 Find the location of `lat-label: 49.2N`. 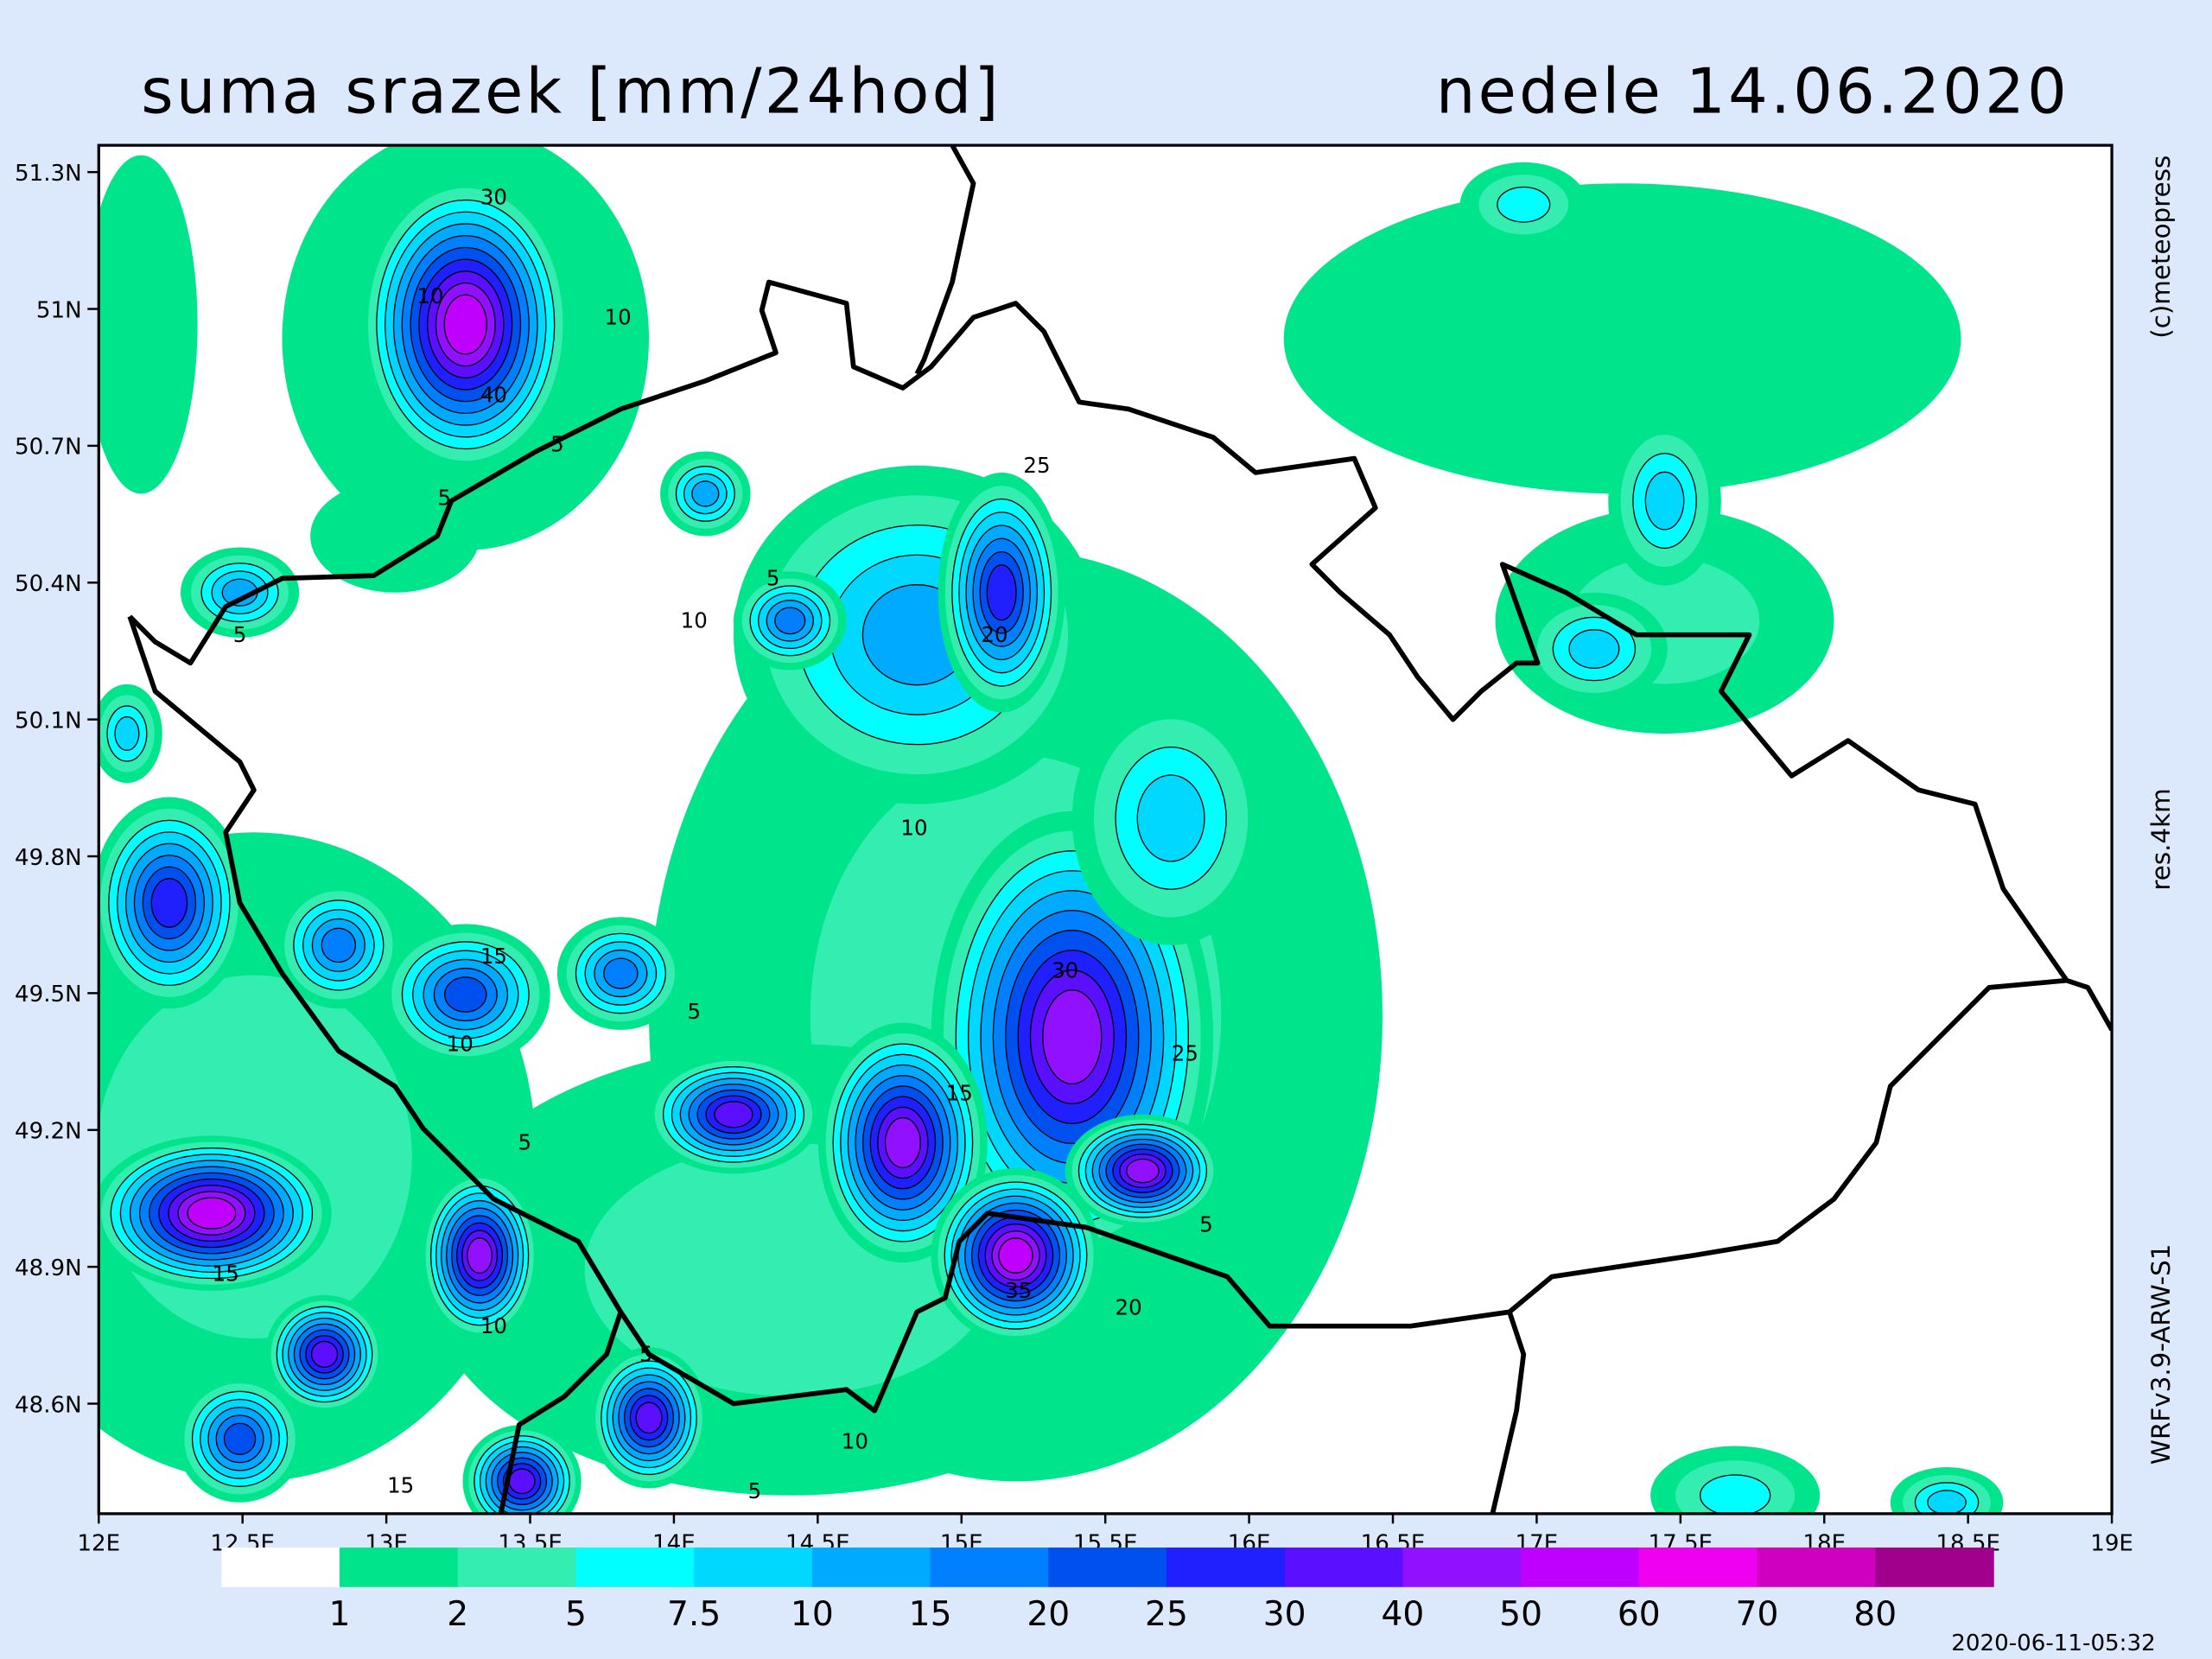

lat-label: 49.2N is located at coordinates (48, 1132).